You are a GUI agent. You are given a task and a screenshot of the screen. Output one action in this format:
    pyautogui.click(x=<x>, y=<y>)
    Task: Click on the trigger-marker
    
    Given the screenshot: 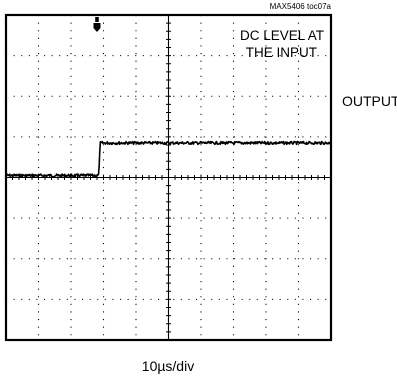 What is the action you would take?
    pyautogui.click(x=97, y=24)
    